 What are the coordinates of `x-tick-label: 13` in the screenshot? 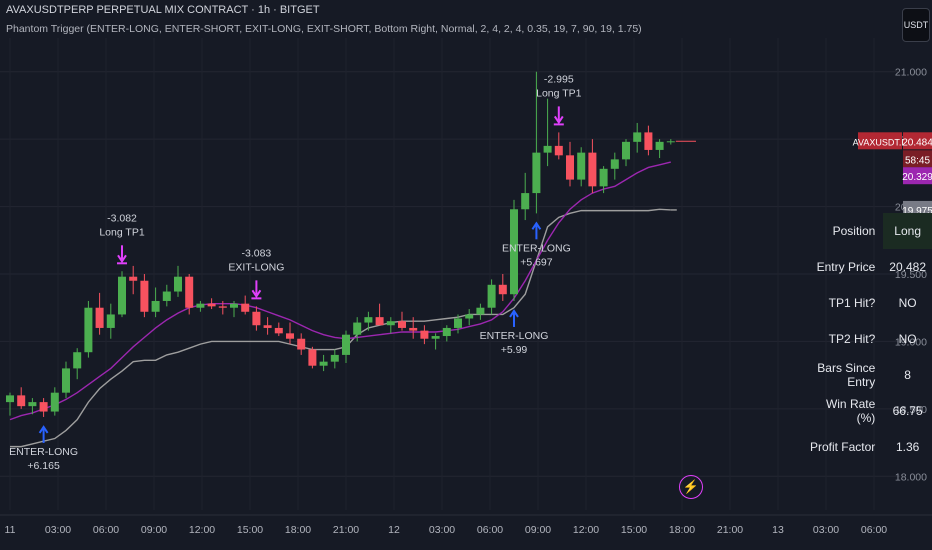 It's located at (778, 530).